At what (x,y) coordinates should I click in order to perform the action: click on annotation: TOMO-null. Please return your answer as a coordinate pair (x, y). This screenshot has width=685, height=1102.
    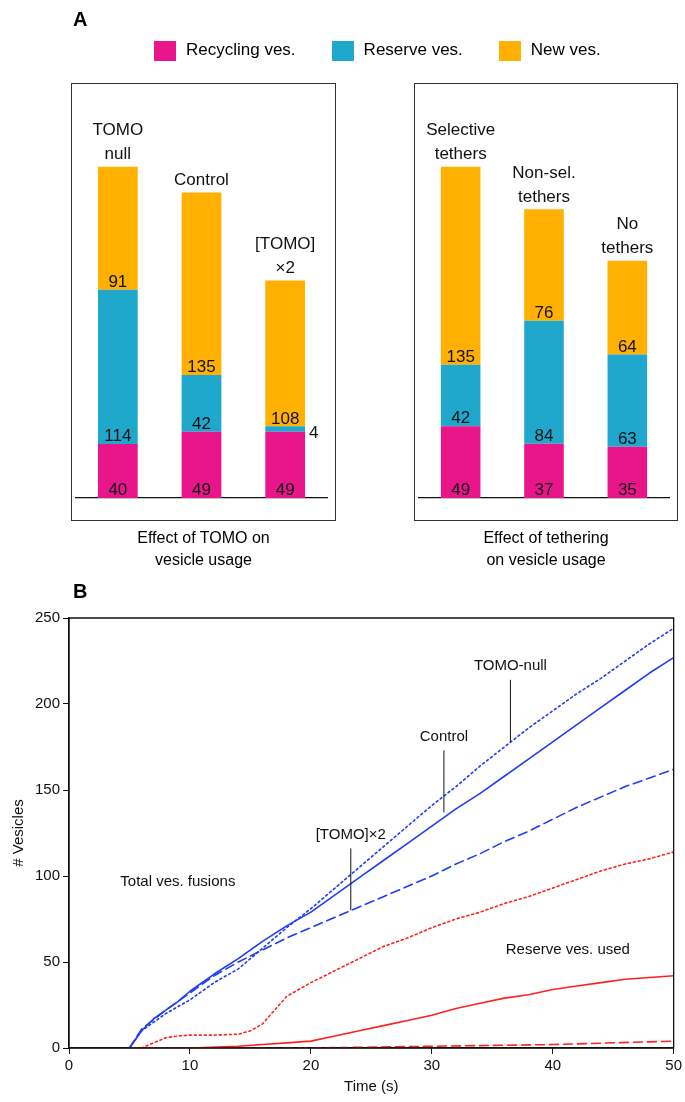
    Looking at the image, I should click on (510, 665).